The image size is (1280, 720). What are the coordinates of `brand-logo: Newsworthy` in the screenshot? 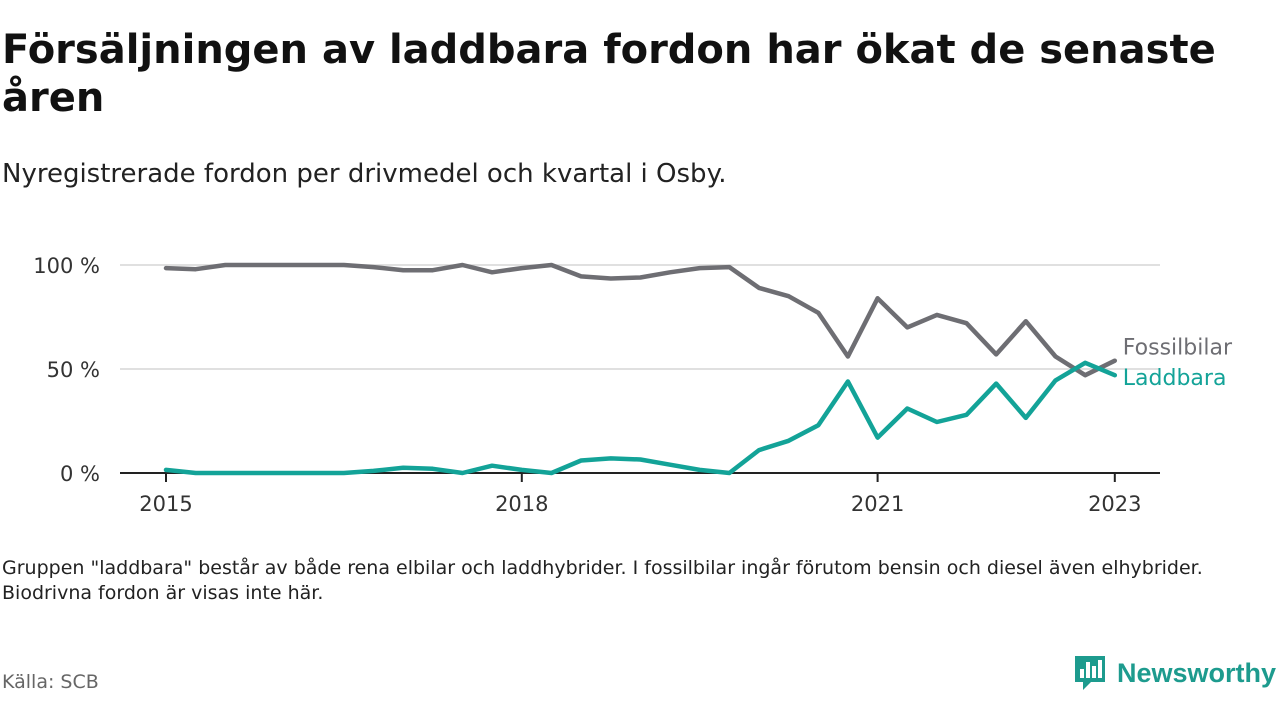 It's located at (1174, 673).